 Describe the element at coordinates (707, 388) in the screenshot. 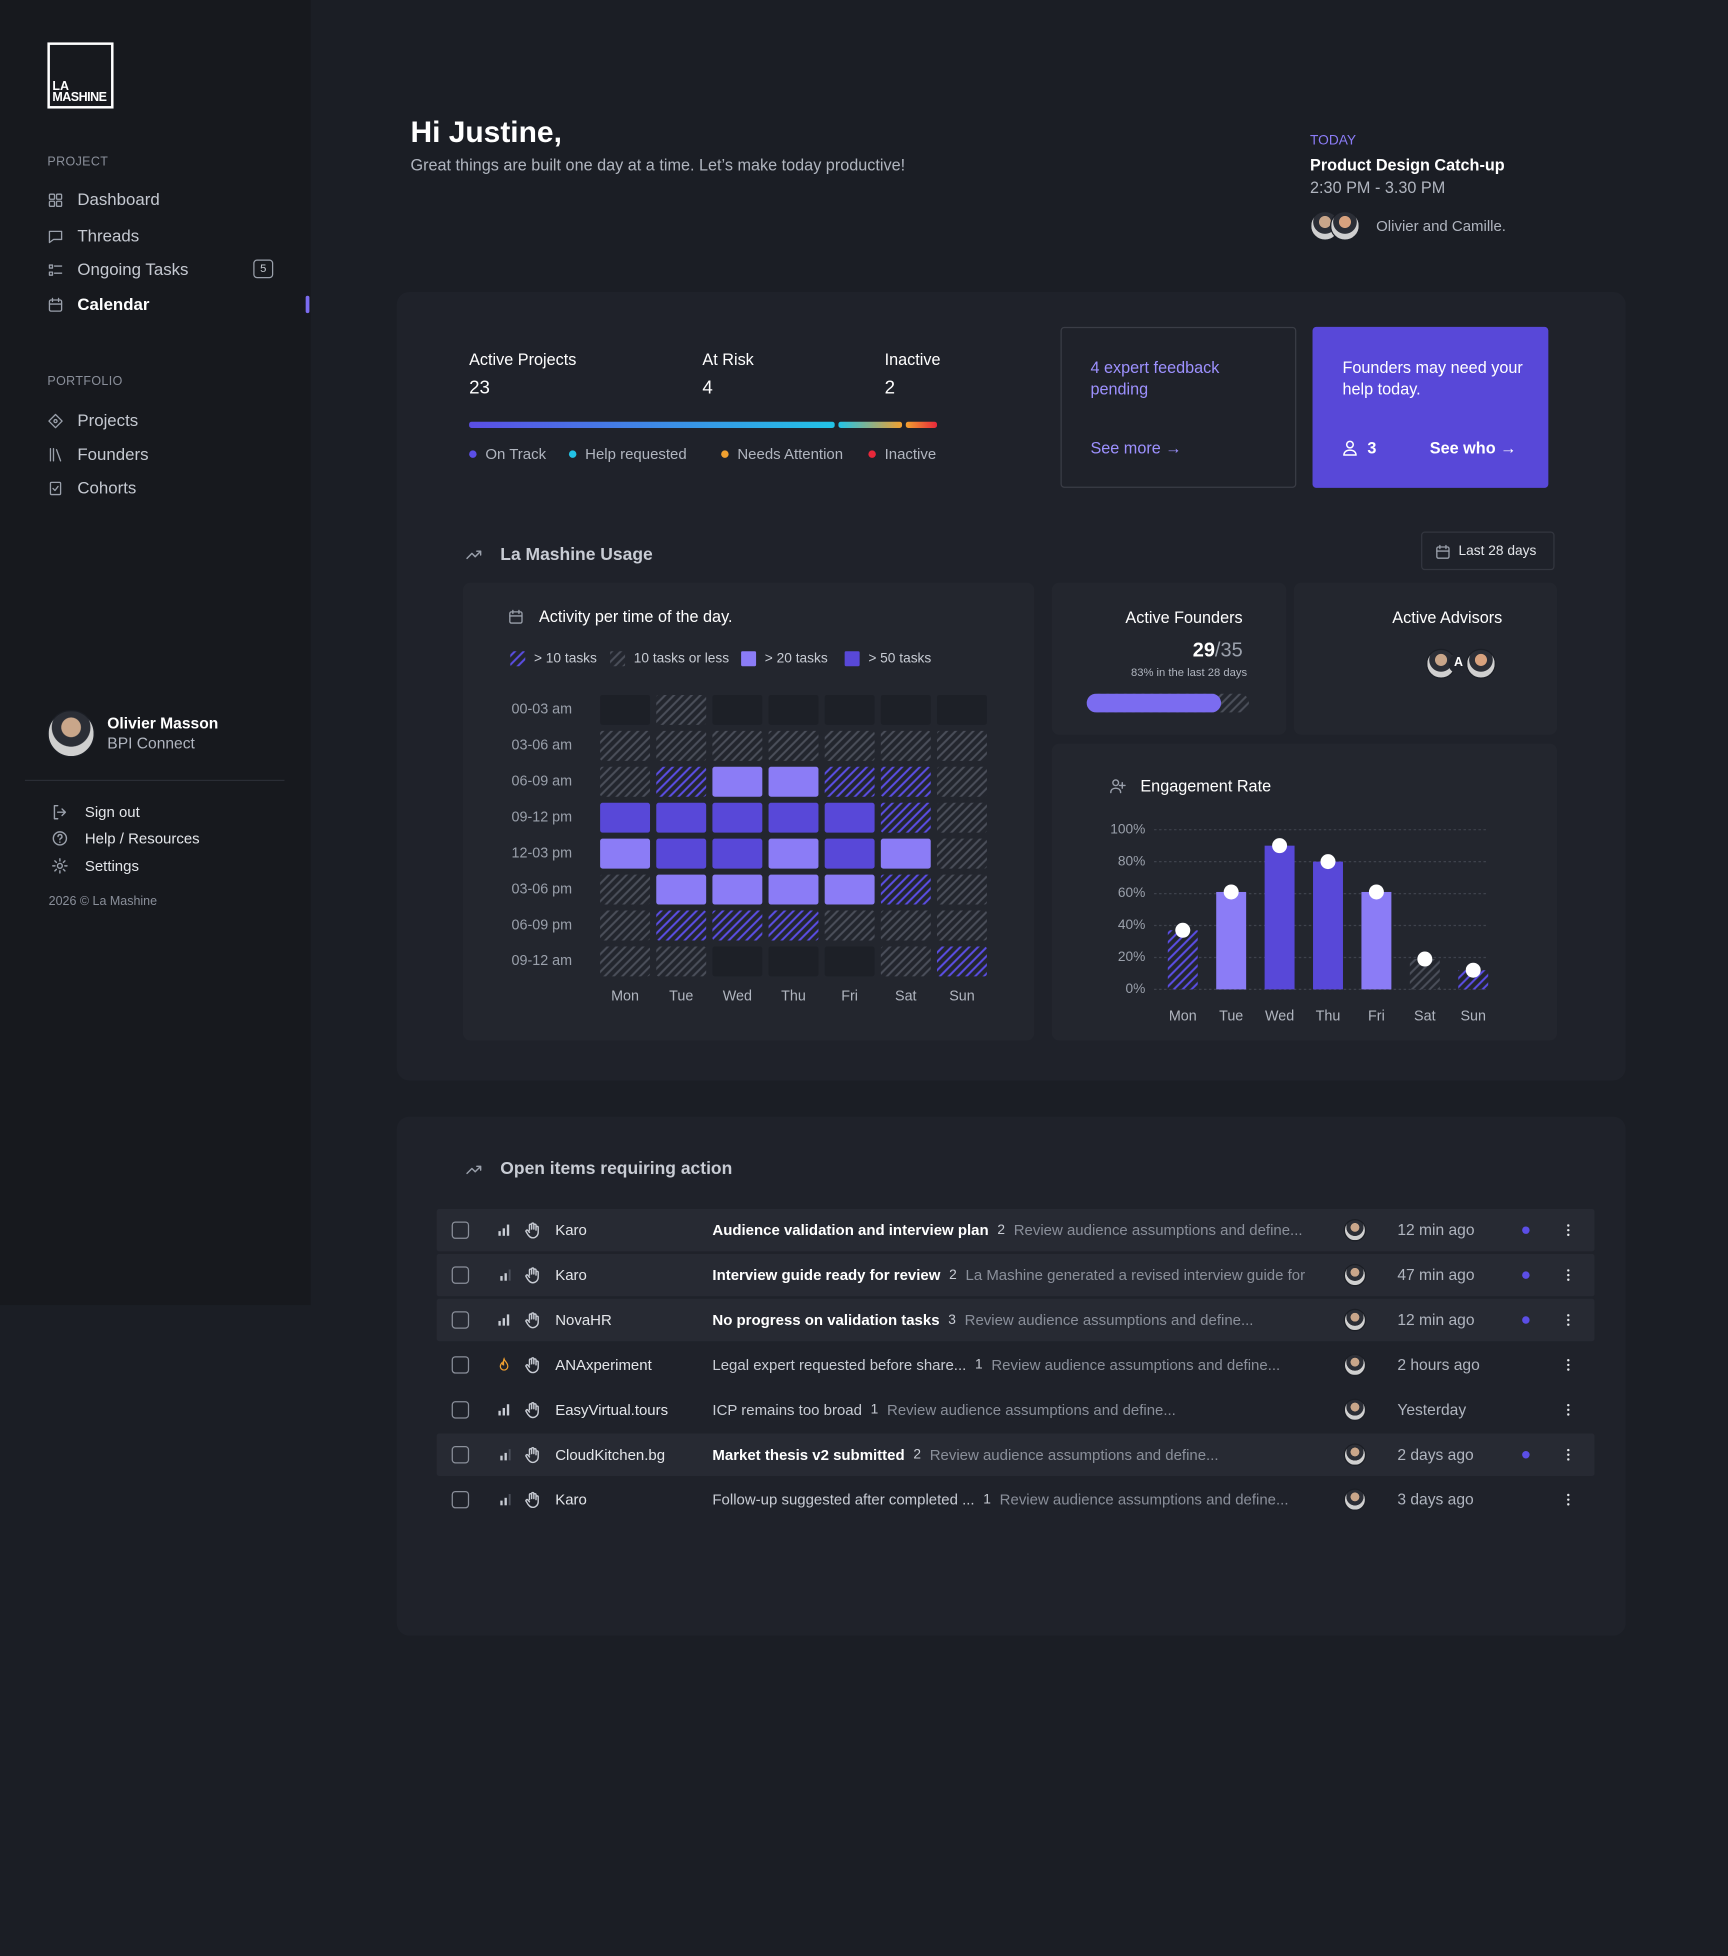

I see `stat-value: 4` at that location.